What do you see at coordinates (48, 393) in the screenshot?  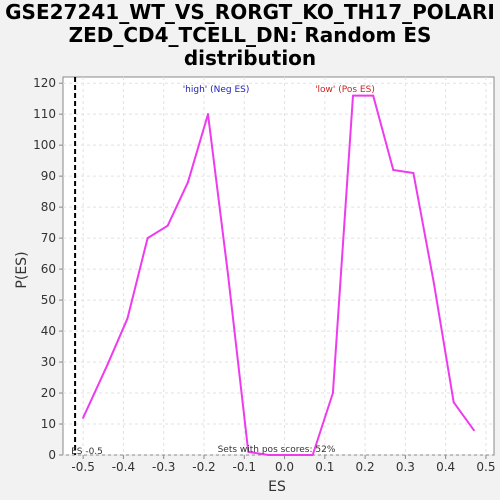 I see `y-tick-label: 20` at bounding box center [48, 393].